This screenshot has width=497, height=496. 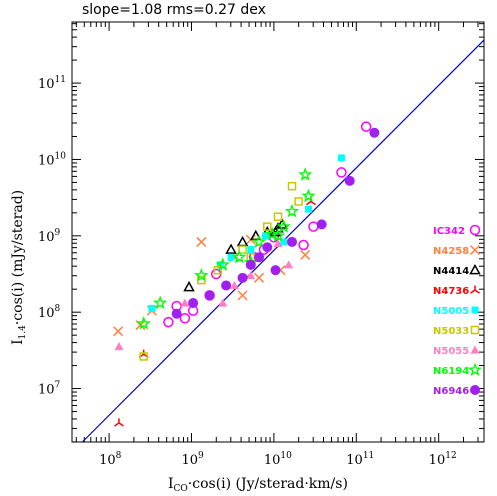 I want to click on y-axis-title: I1.4·cos(i) (mJy/sterad), so click(x=19, y=267).